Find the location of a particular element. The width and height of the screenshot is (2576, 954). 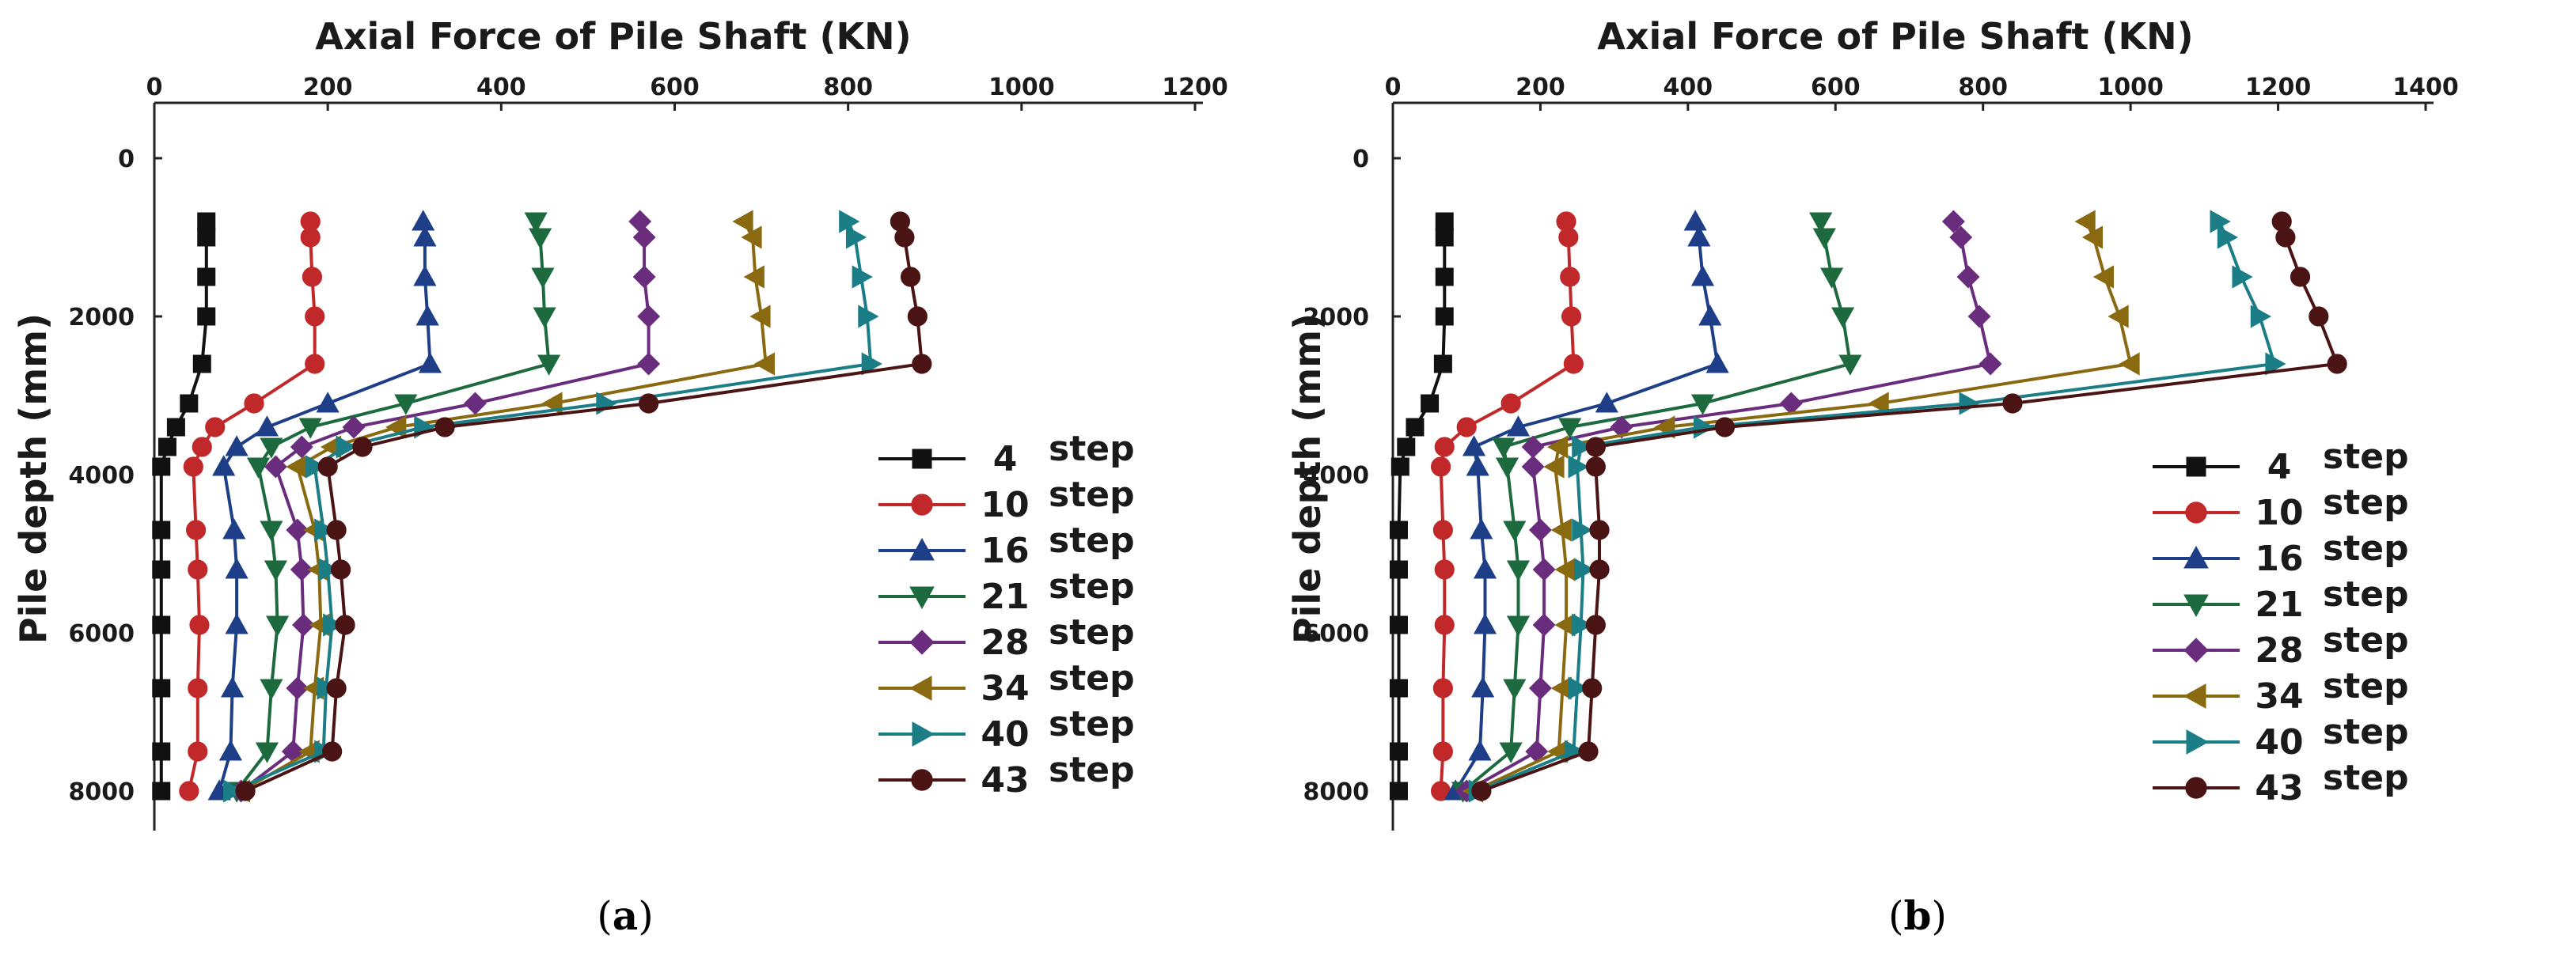

y-tick-label: 2000 is located at coordinates (1336, 317).